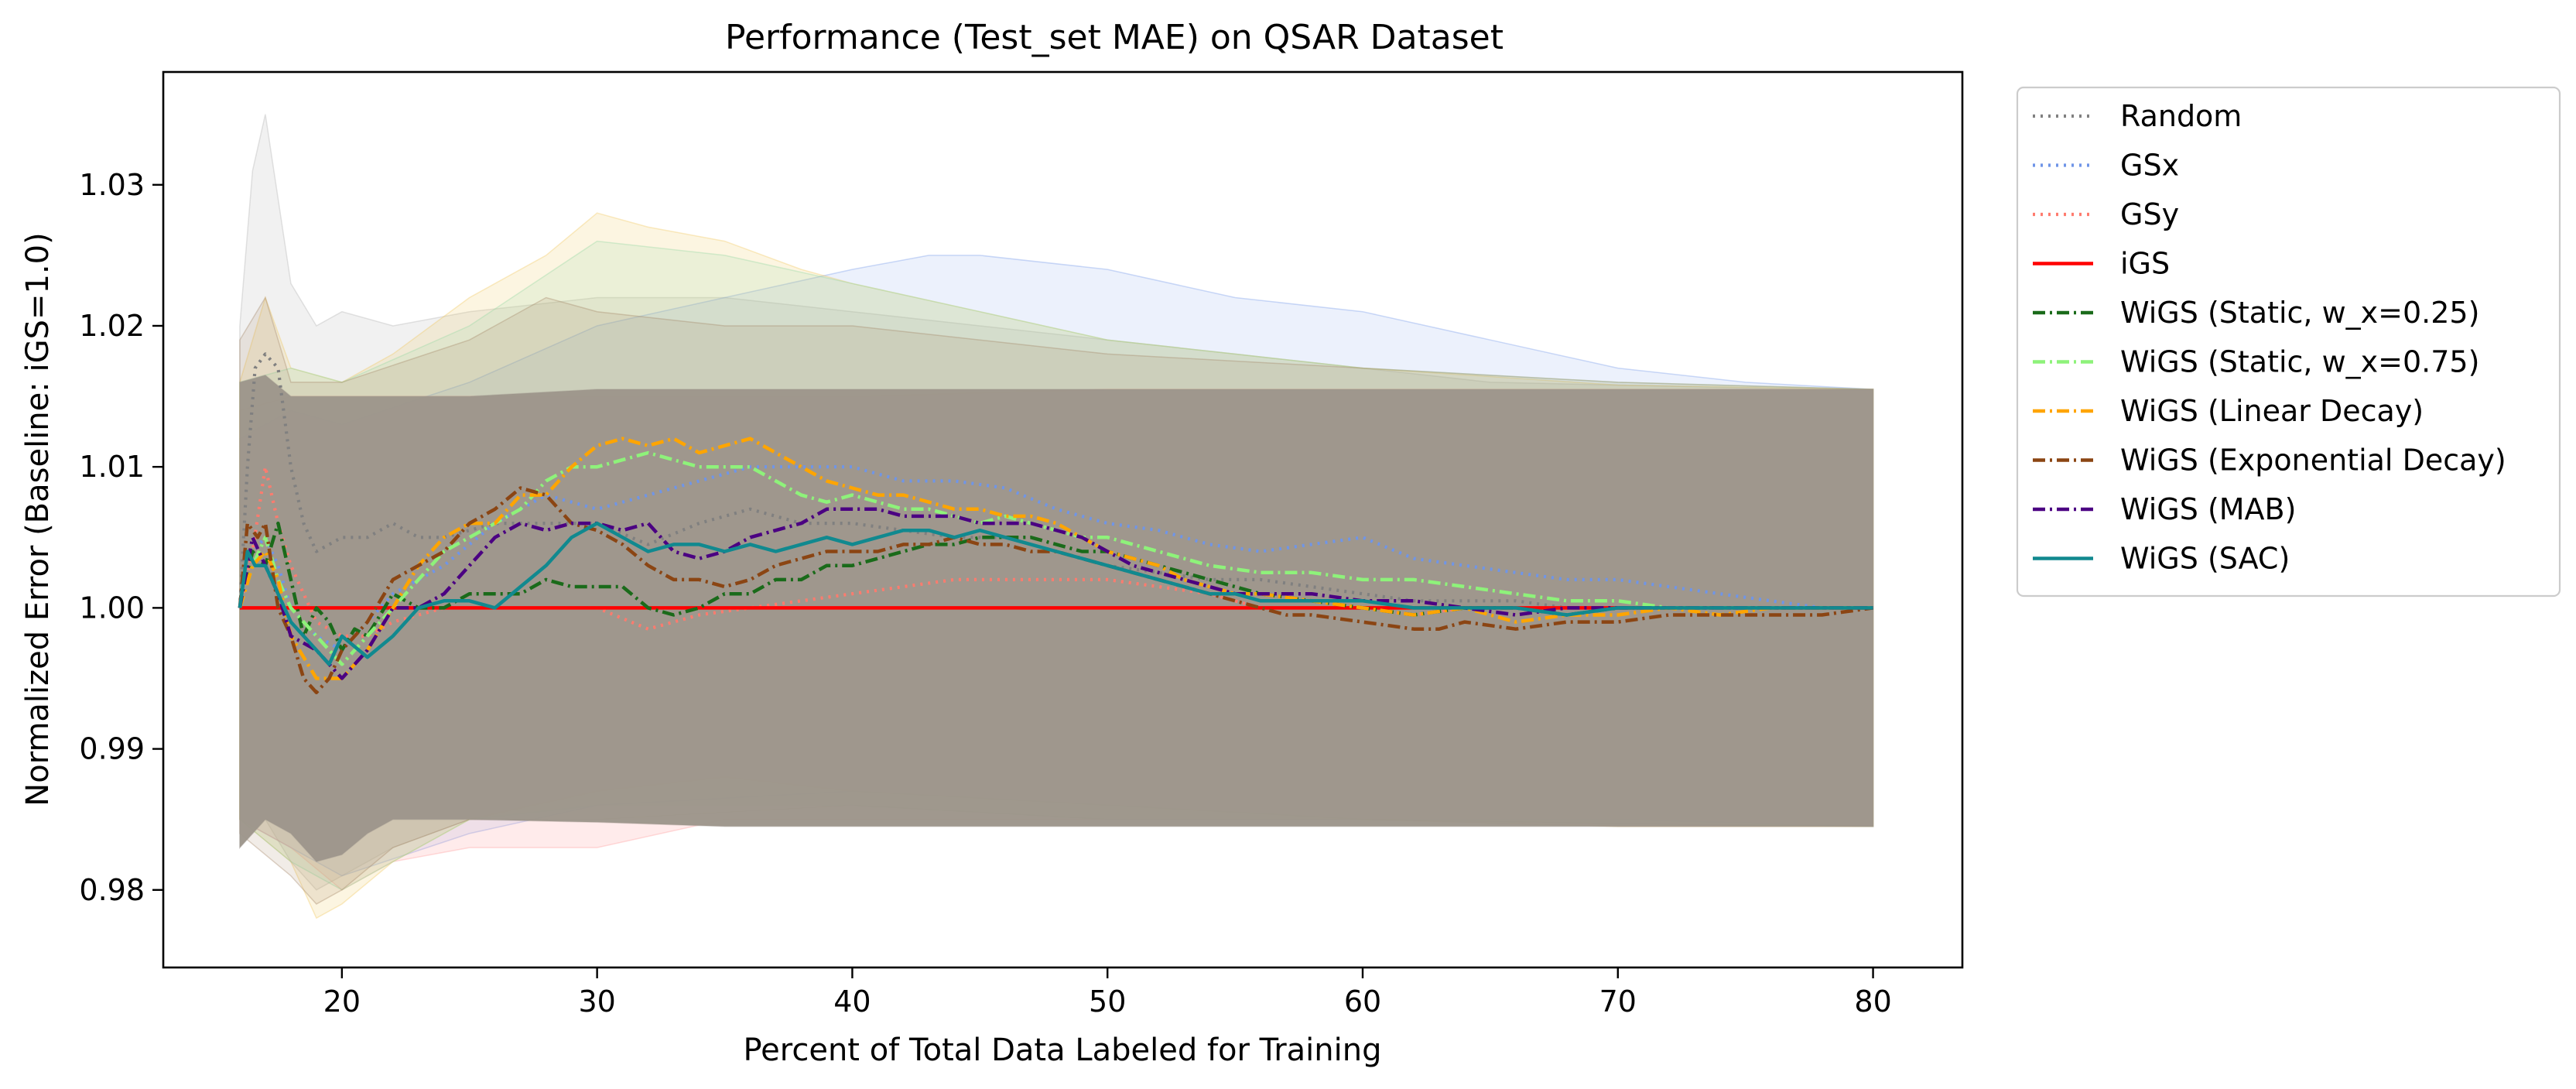 The image size is (2576, 1089). Describe the element at coordinates (1108, 1002) in the screenshot. I see `x-tick-label: 50` at that location.